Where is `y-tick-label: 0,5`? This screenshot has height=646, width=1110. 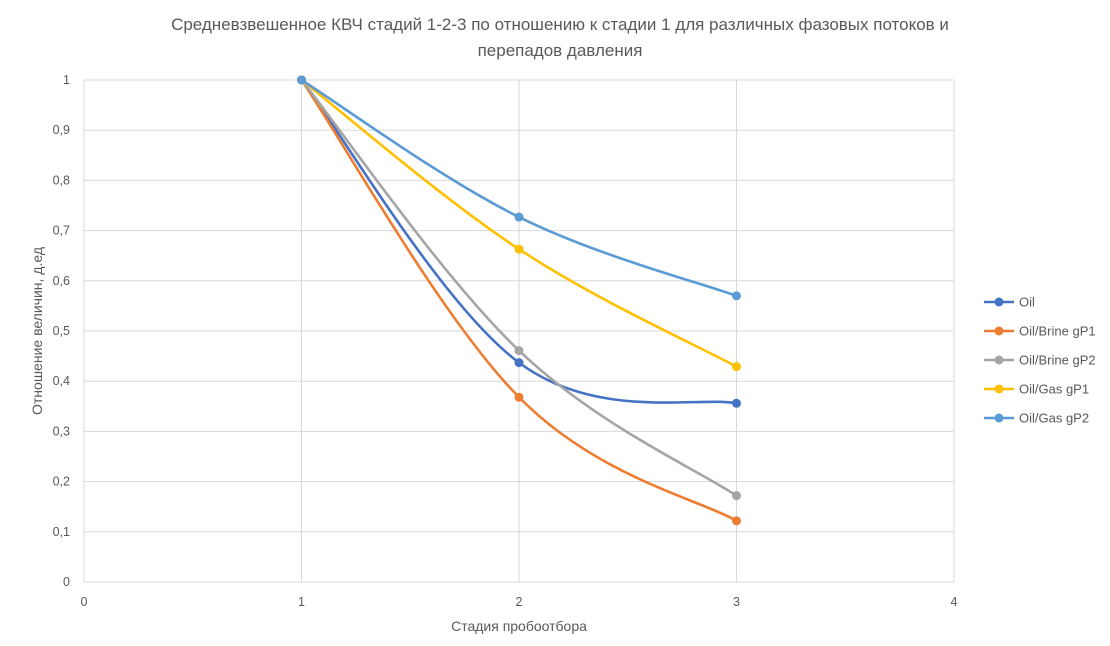 y-tick-label: 0,5 is located at coordinates (61, 331).